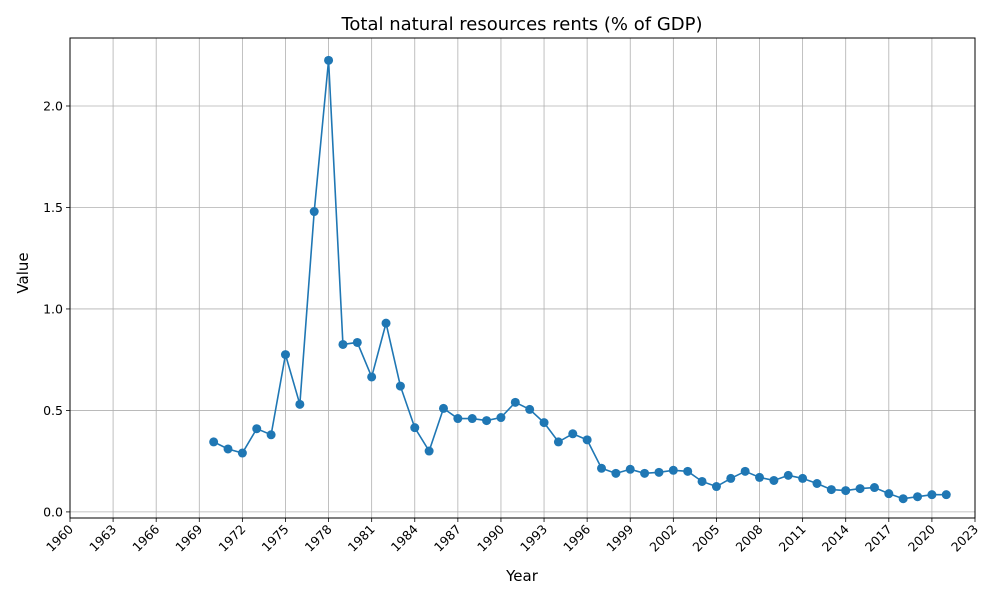  Describe the element at coordinates (921, 537) in the screenshot. I see `x-tick-label: 2020` at that location.